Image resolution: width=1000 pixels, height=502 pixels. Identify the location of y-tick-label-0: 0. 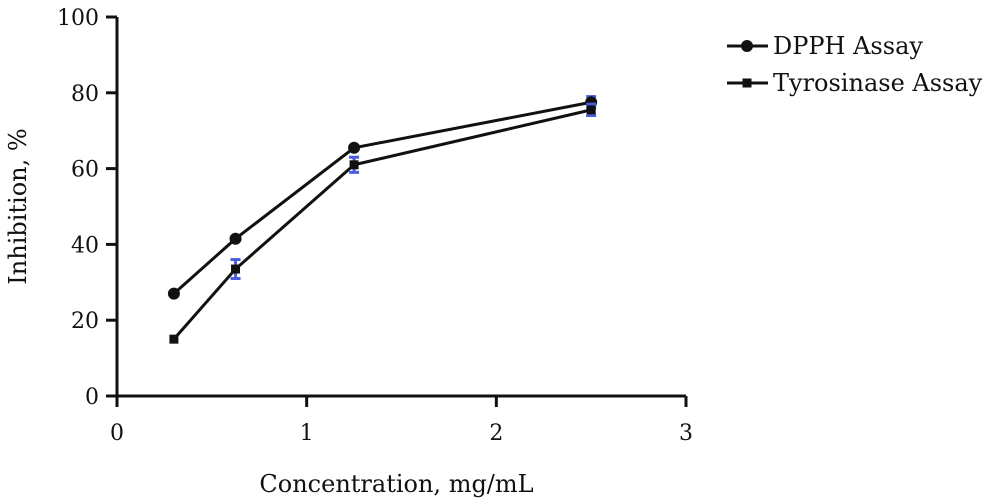
(92, 397).